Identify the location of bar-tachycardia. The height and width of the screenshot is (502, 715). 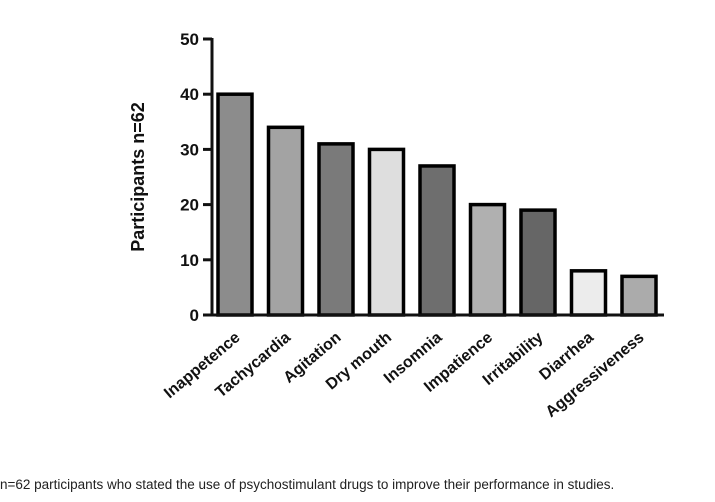
(285, 221).